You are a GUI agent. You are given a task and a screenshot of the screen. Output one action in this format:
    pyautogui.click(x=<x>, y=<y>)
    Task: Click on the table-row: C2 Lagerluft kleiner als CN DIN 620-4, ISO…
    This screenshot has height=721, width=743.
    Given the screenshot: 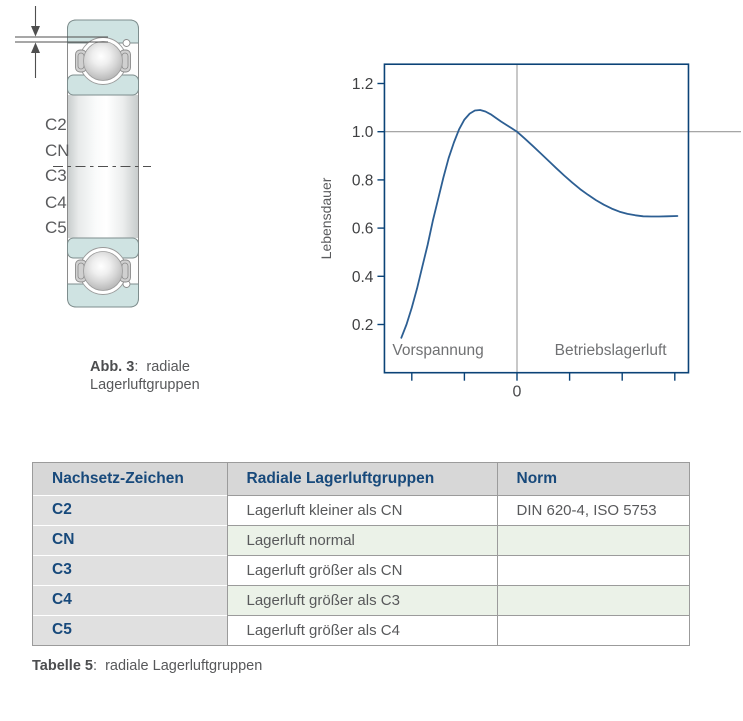 What is the action you would take?
    pyautogui.click(x=361, y=509)
    